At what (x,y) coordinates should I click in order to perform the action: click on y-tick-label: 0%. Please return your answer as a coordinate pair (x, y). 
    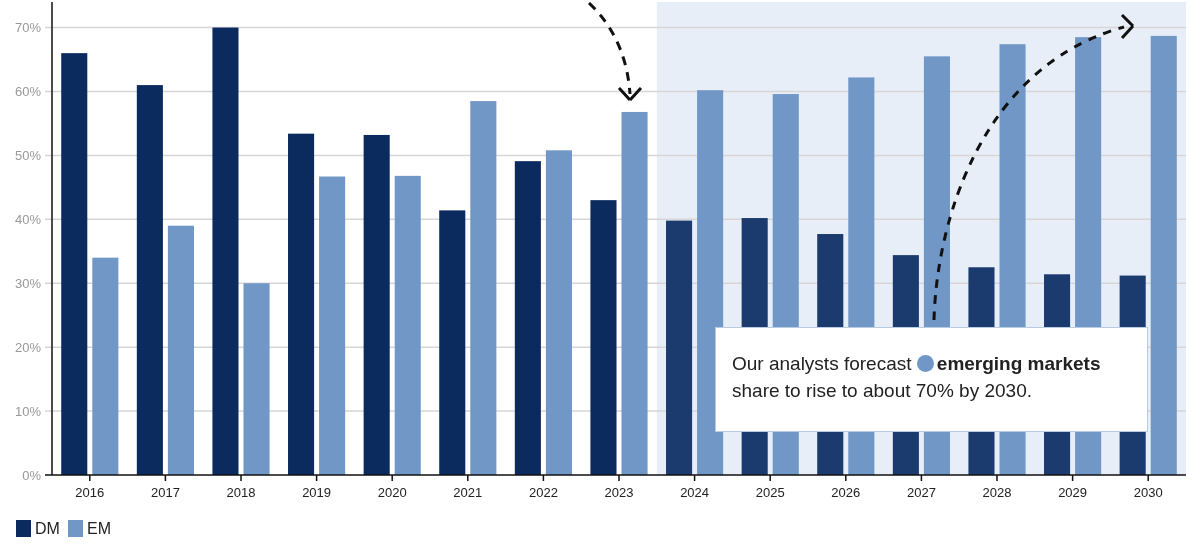
    Looking at the image, I should click on (32, 475).